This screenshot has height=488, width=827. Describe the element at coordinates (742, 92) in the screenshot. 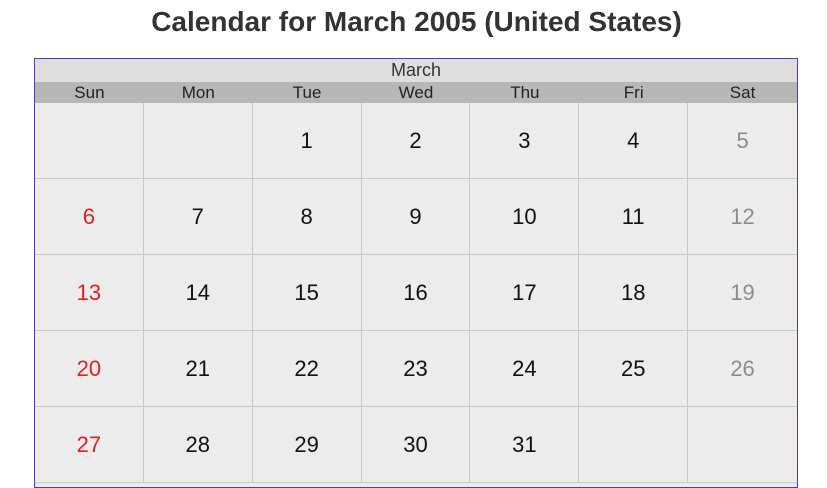

I see `weekday-sat: Sat` at that location.